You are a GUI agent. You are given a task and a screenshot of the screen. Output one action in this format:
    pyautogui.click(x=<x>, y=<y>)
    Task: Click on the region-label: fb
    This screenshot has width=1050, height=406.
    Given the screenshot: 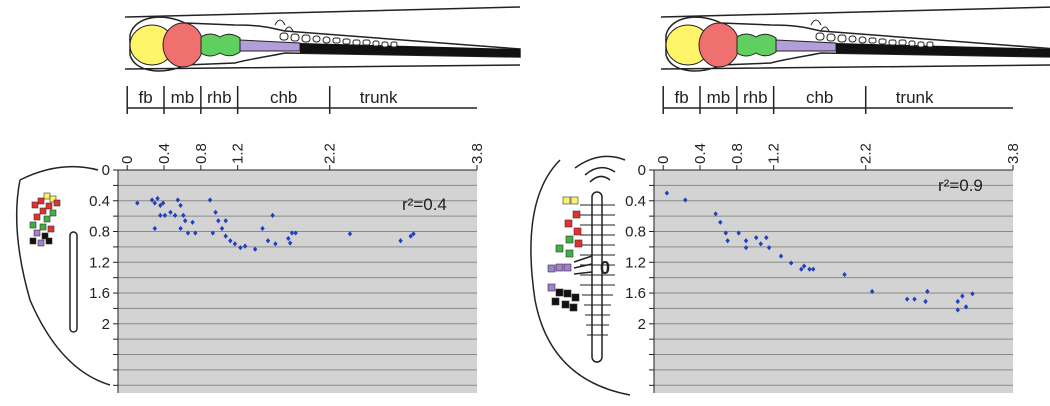 What is the action you would take?
    pyautogui.click(x=146, y=97)
    